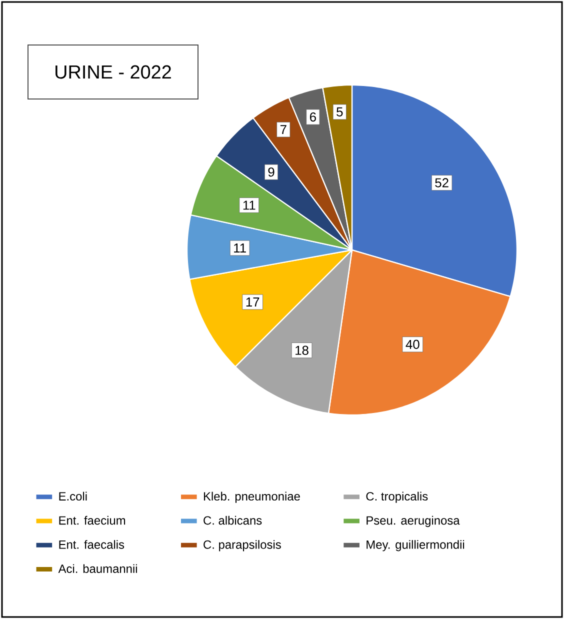  What do you see at coordinates (283, 129) in the screenshot?
I see `data-label: 7` at bounding box center [283, 129].